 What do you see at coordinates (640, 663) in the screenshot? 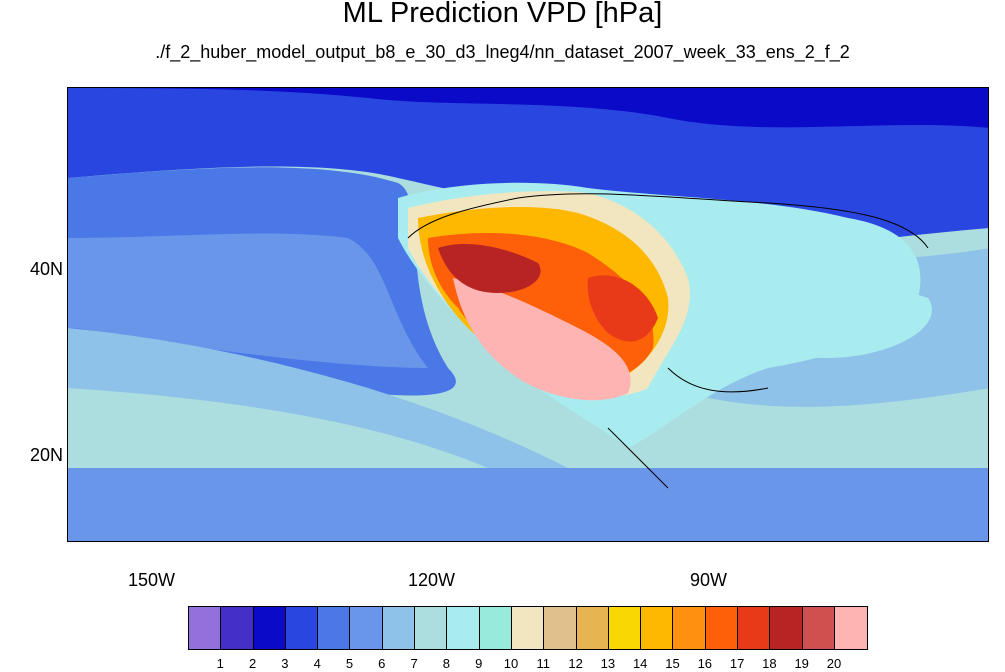
I see `colorbar-label-14: 14` at bounding box center [640, 663].